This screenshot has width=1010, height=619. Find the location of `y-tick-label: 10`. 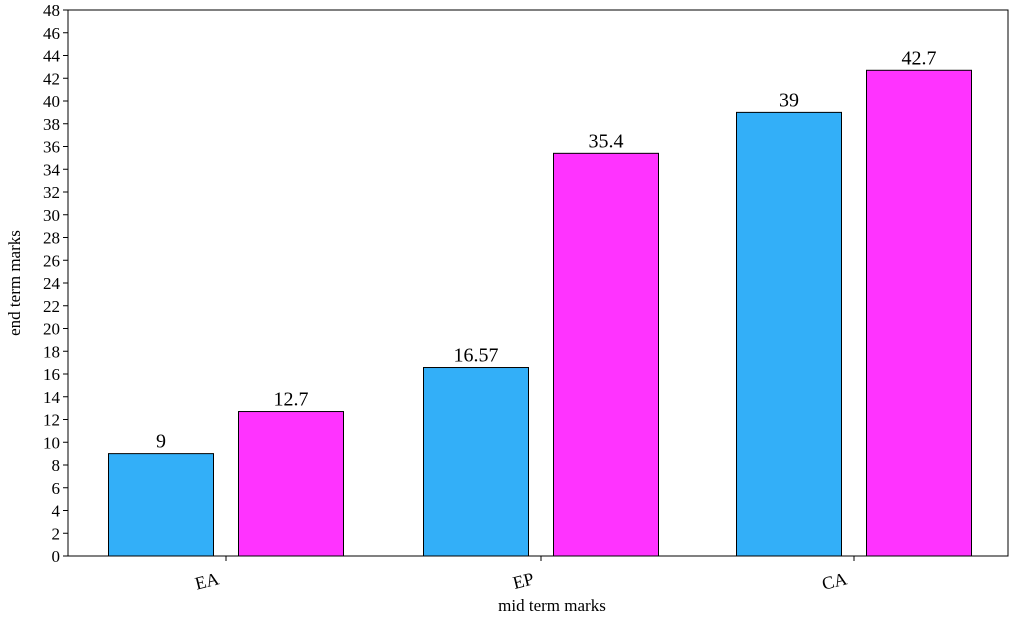

y-tick-label: 10 is located at coordinates (51, 442).